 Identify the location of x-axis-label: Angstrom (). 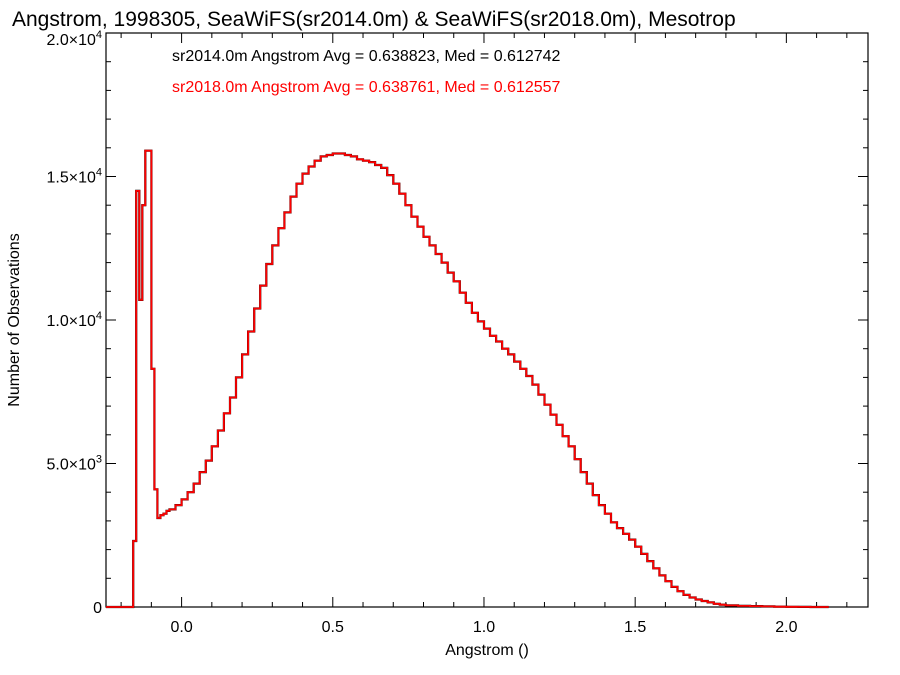
(487, 650).